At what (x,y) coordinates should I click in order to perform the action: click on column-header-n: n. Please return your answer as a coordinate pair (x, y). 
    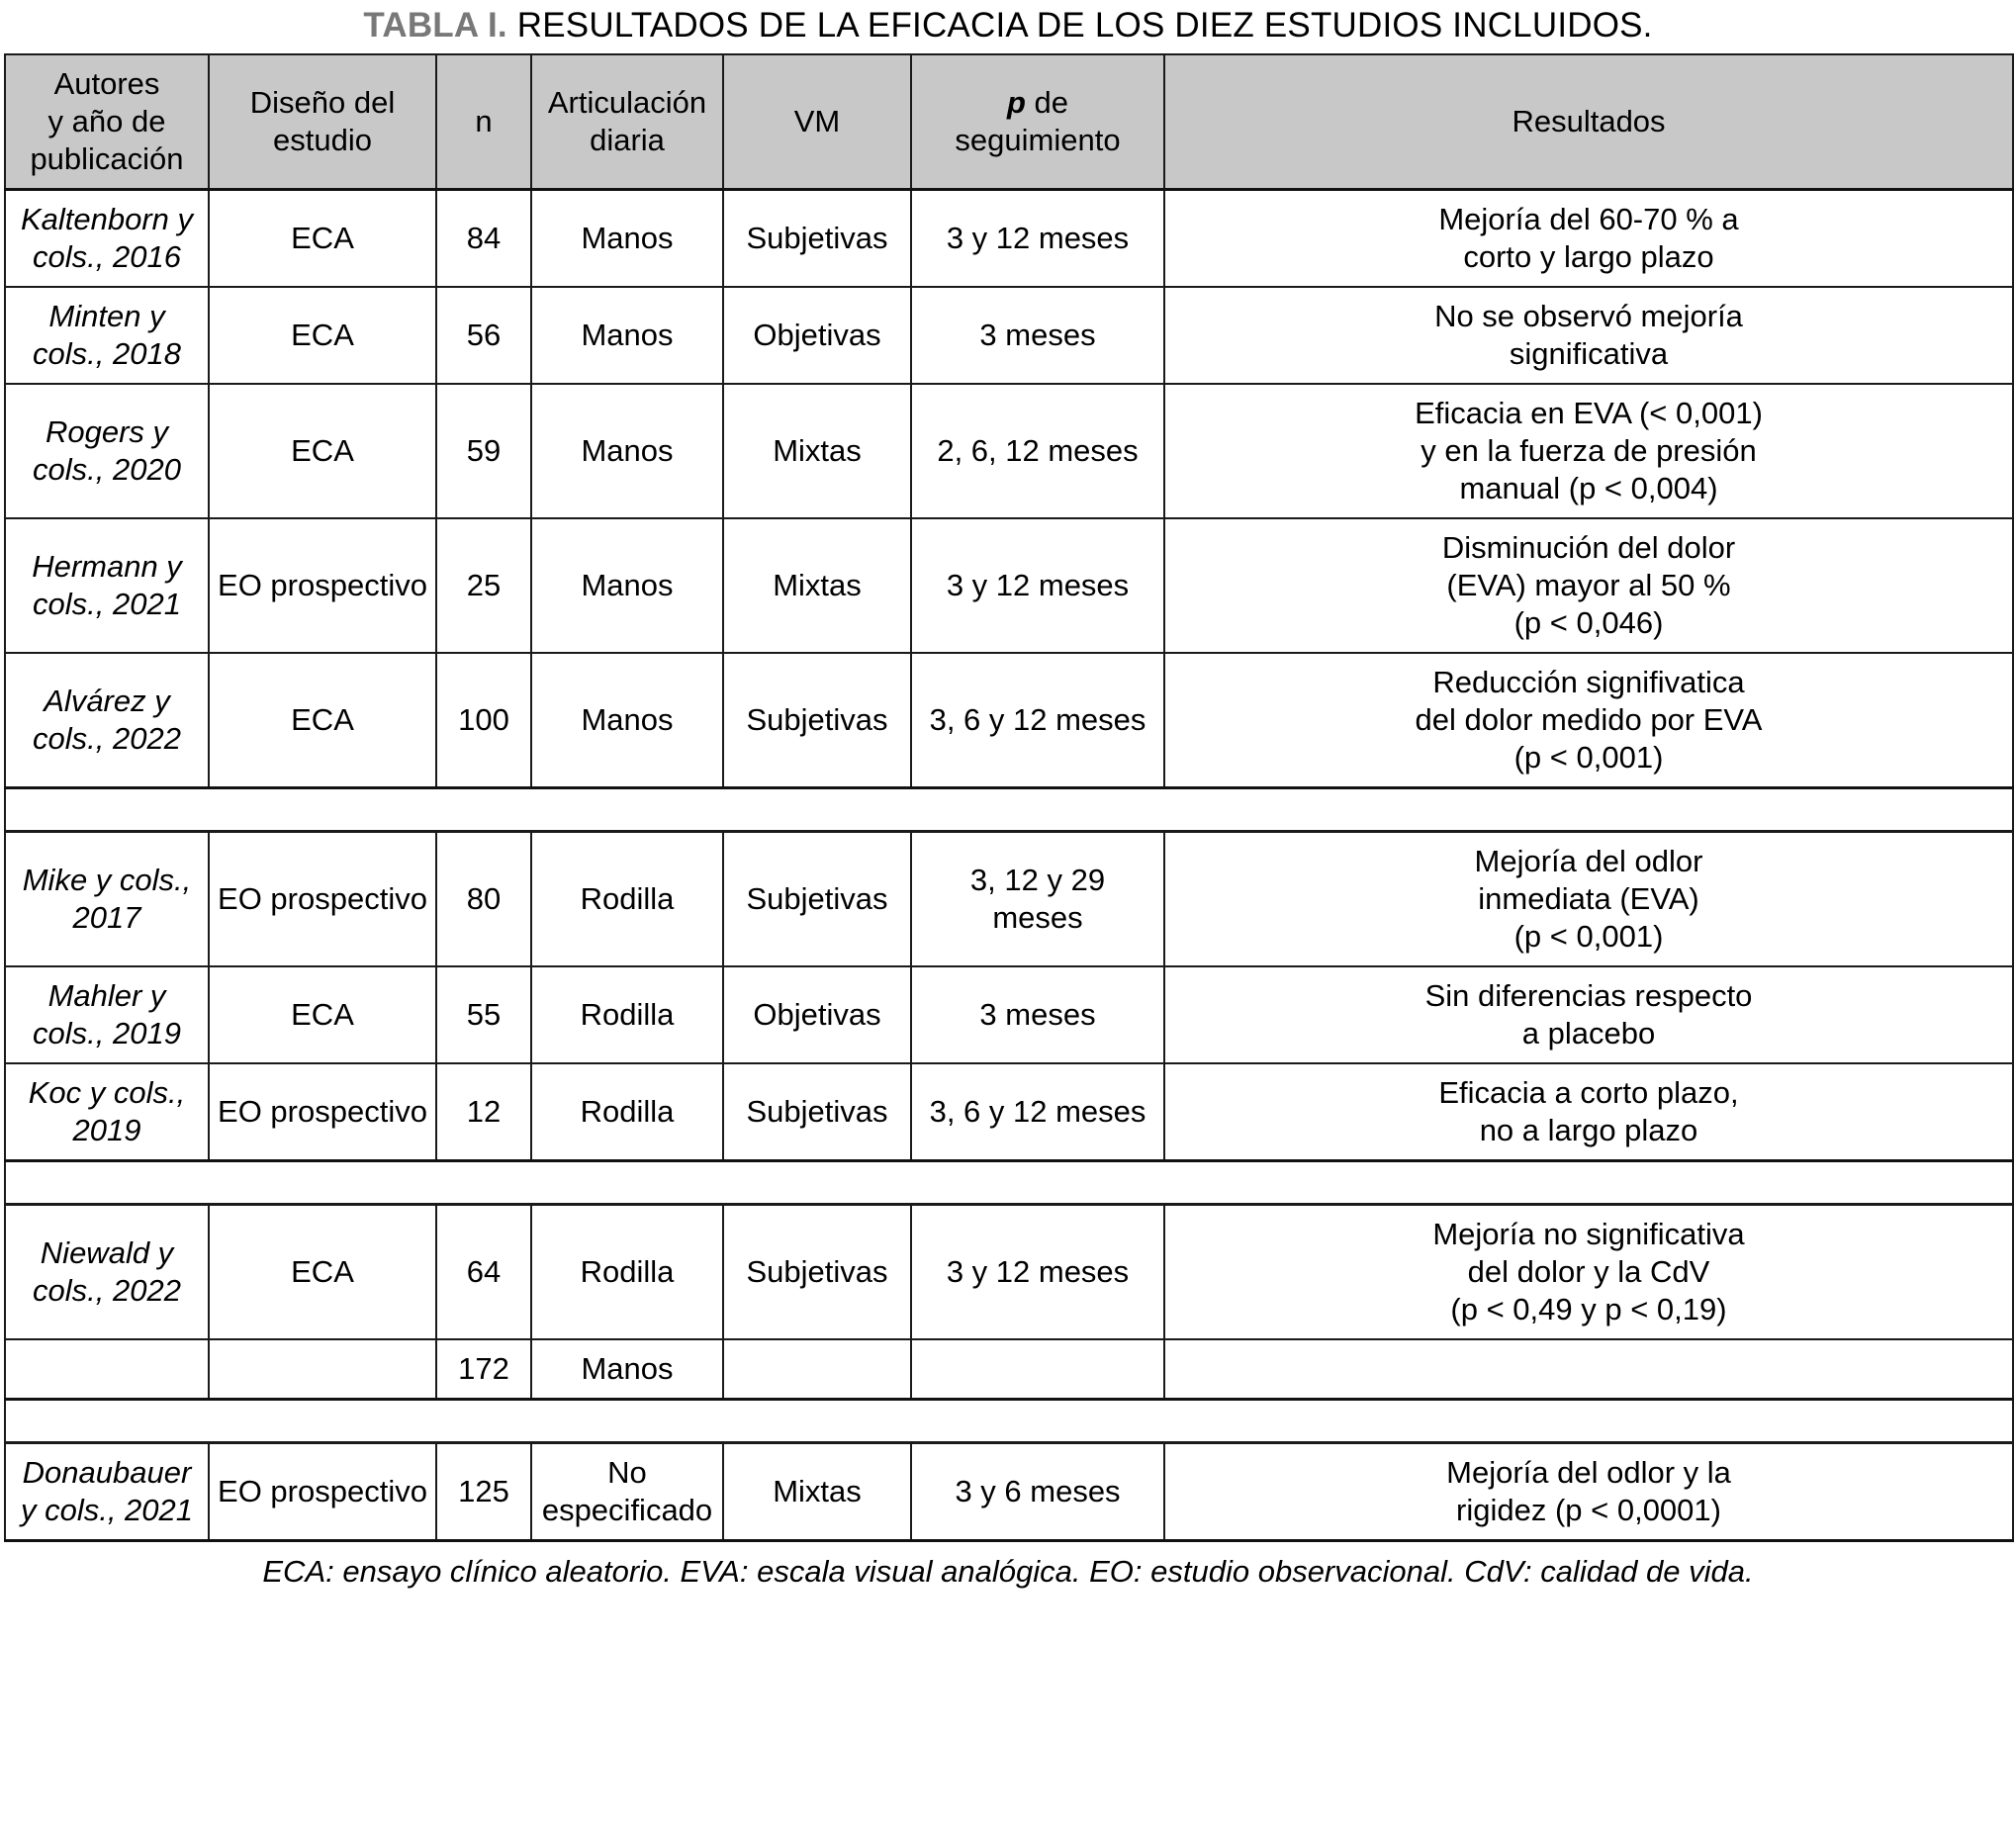
    Looking at the image, I should click on (483, 122).